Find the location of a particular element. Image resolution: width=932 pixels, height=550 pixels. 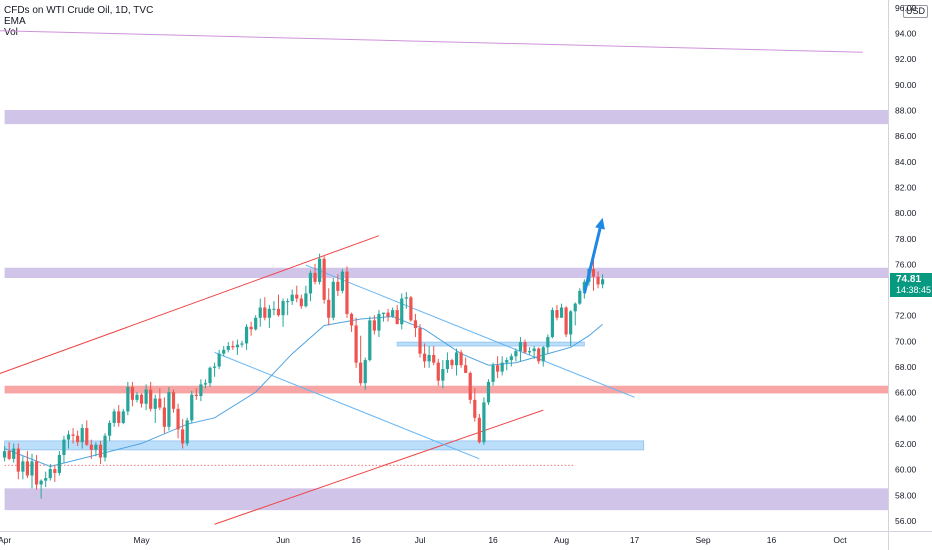

price-tick-label: 88.00 is located at coordinates (906, 111).